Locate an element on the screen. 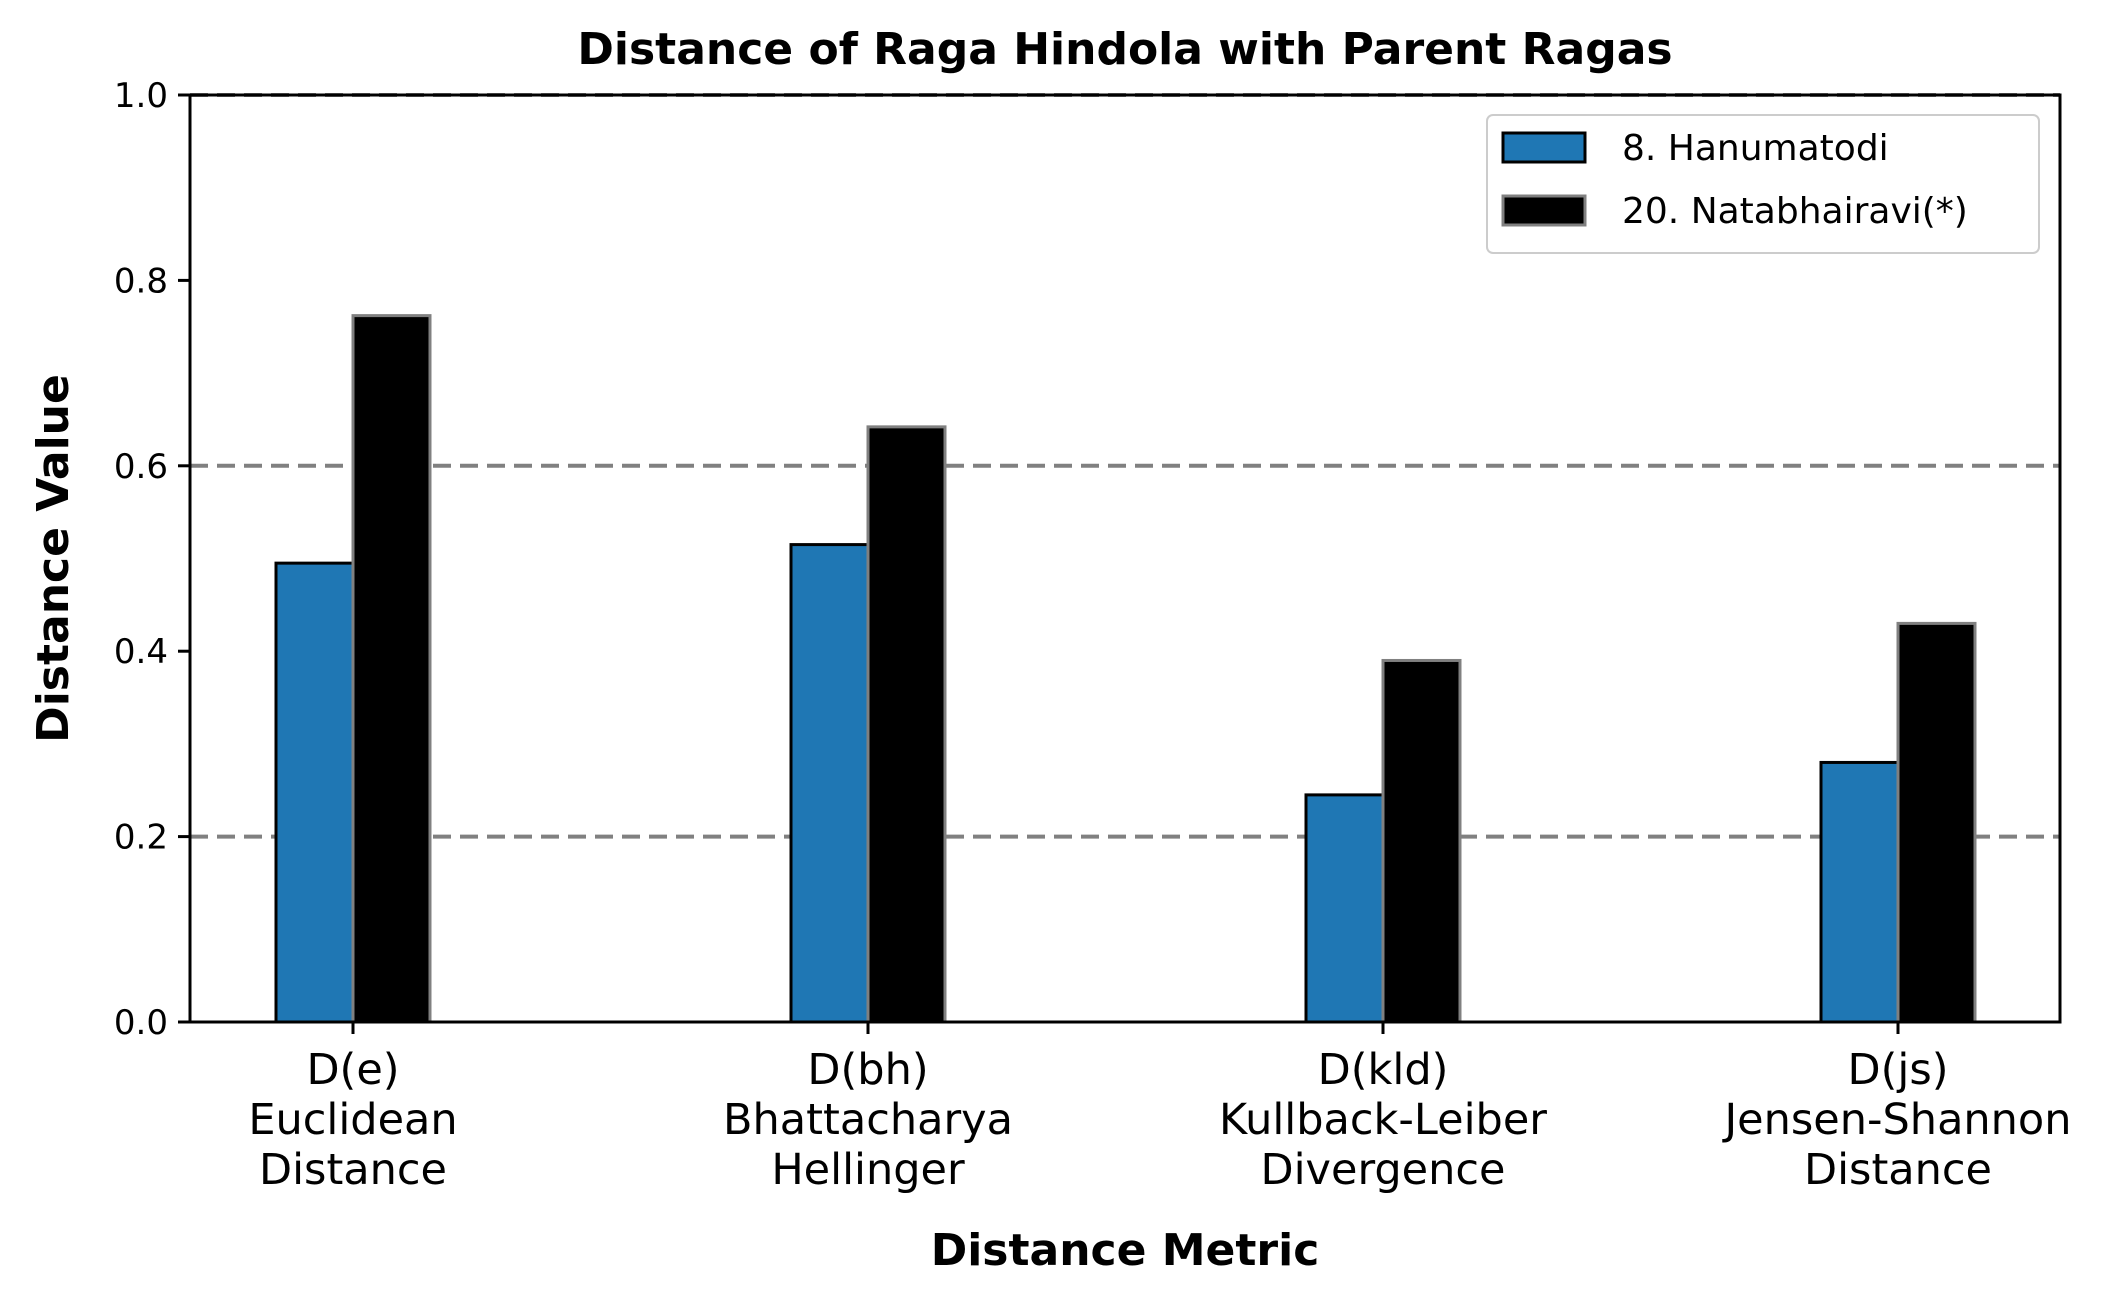 The height and width of the screenshot is (1305, 2120). y-tick-label: 0.0 is located at coordinates (141, 1023).